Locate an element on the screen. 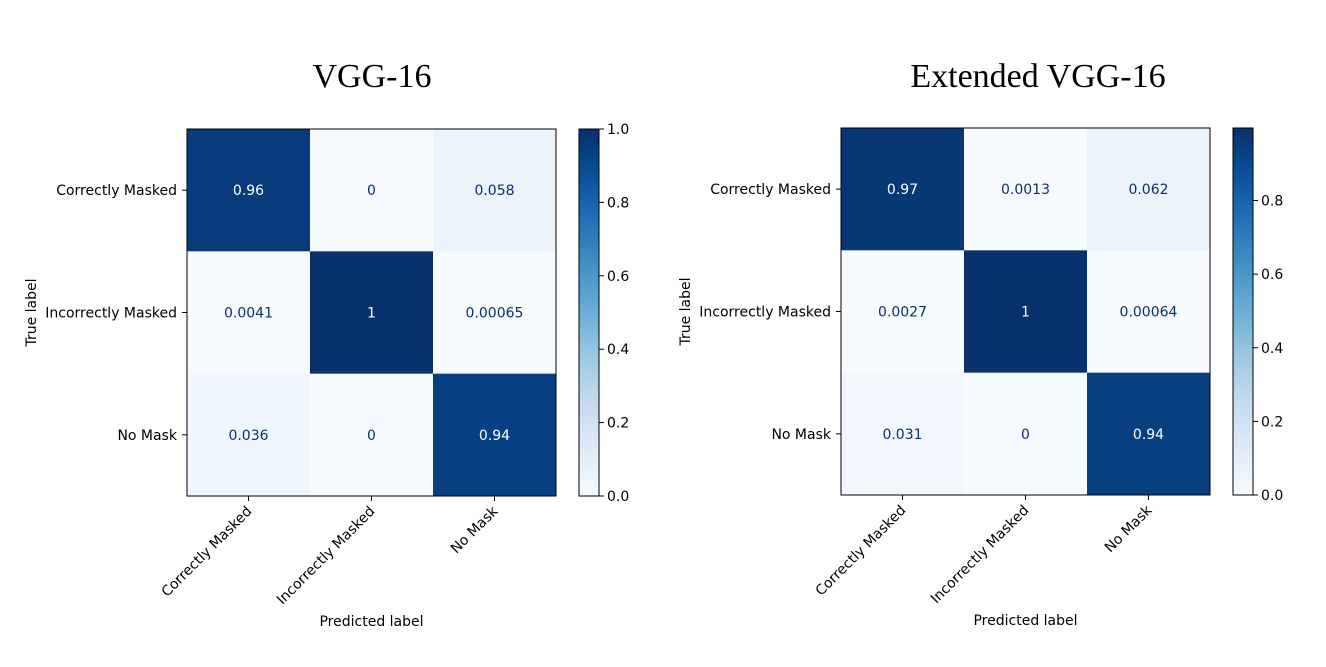 This screenshot has height=667, width=1326. cell-value-label: 0.00065 is located at coordinates (495, 314).